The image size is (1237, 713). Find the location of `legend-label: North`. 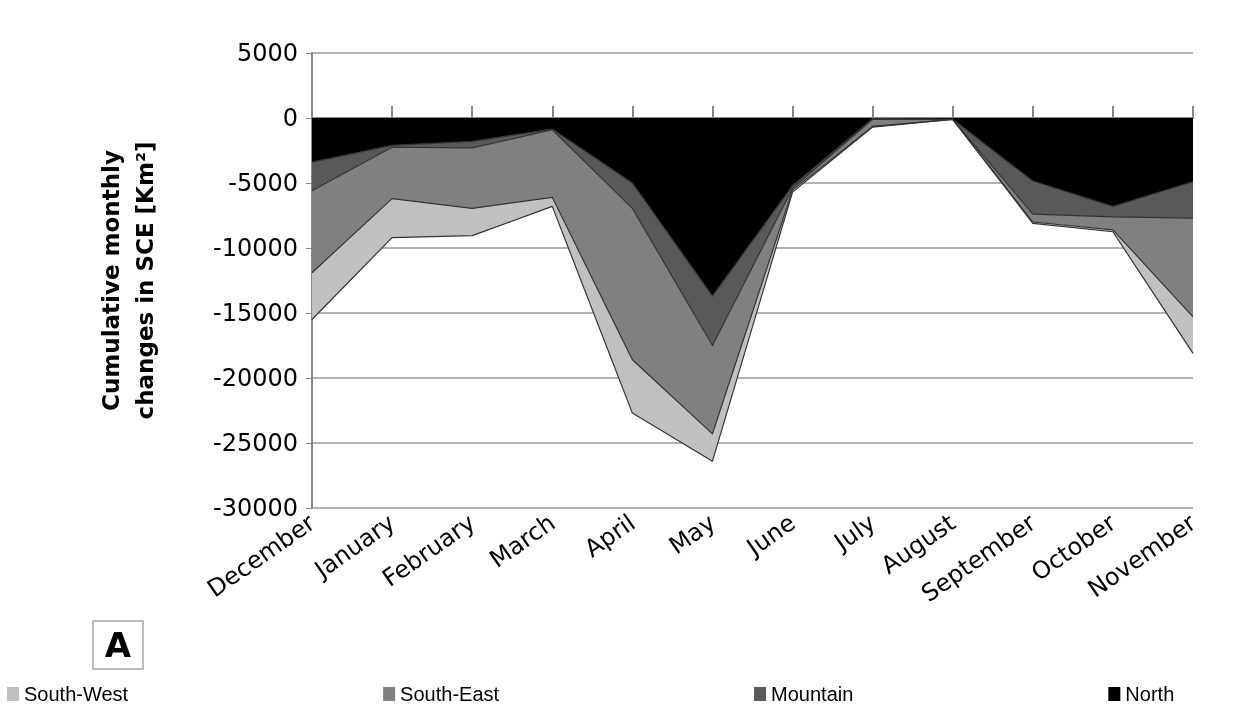

legend-label: North is located at coordinates (1150, 694).